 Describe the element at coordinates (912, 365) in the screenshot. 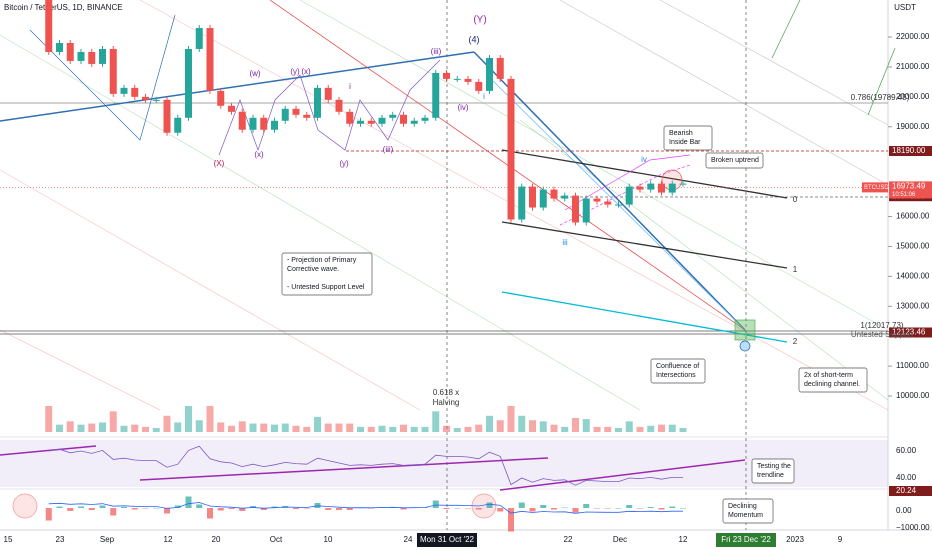

I see `y-tick-label: 11000.00` at that location.